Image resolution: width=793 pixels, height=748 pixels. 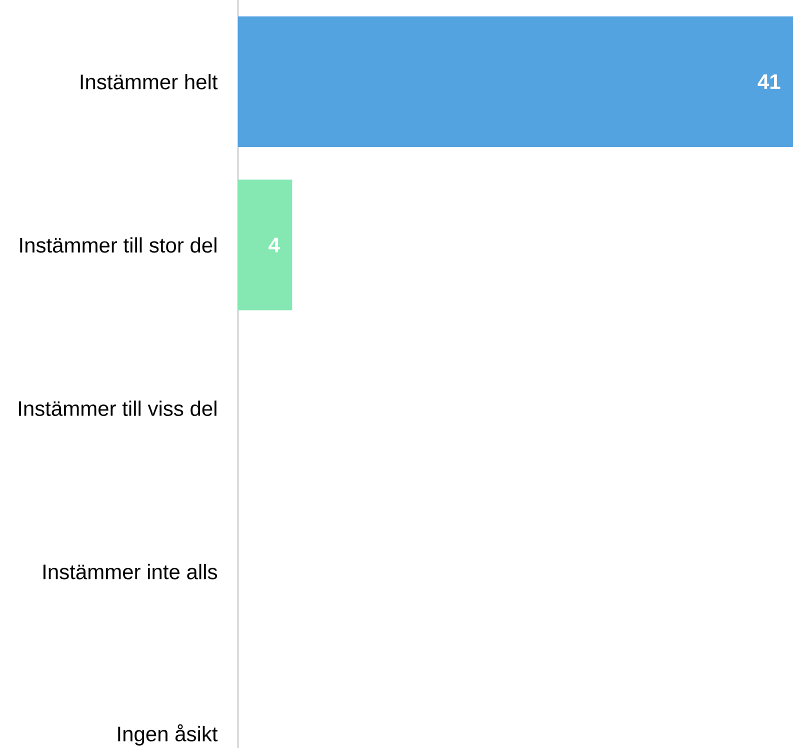 I want to click on y-tick-label: Instämmer till viss del, so click(x=117, y=408).